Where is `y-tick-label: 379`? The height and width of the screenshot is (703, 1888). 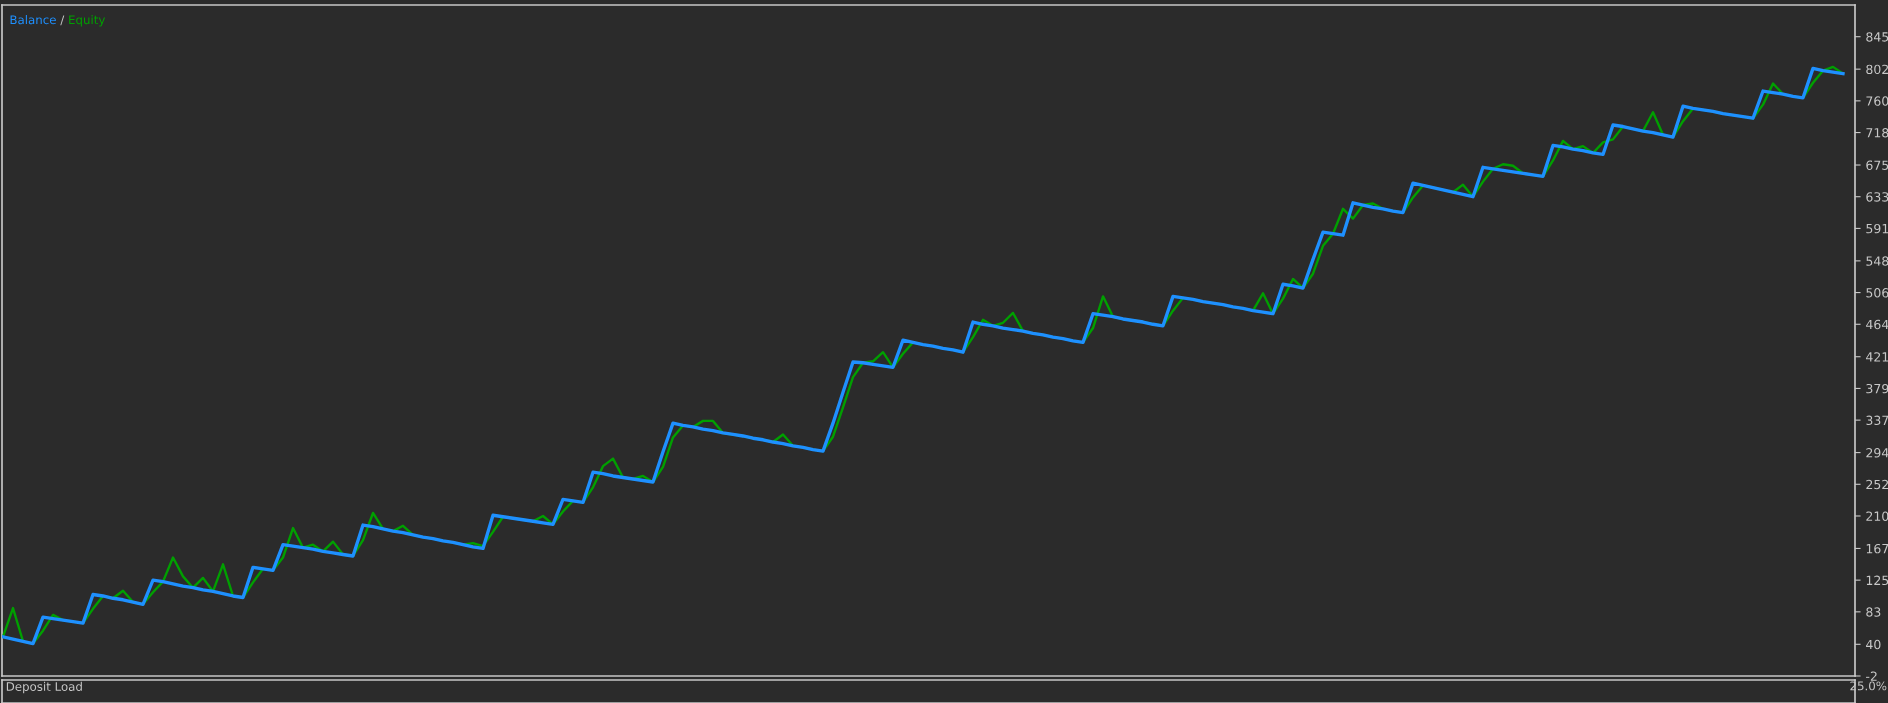
y-tick-label: 379 is located at coordinates (1877, 388).